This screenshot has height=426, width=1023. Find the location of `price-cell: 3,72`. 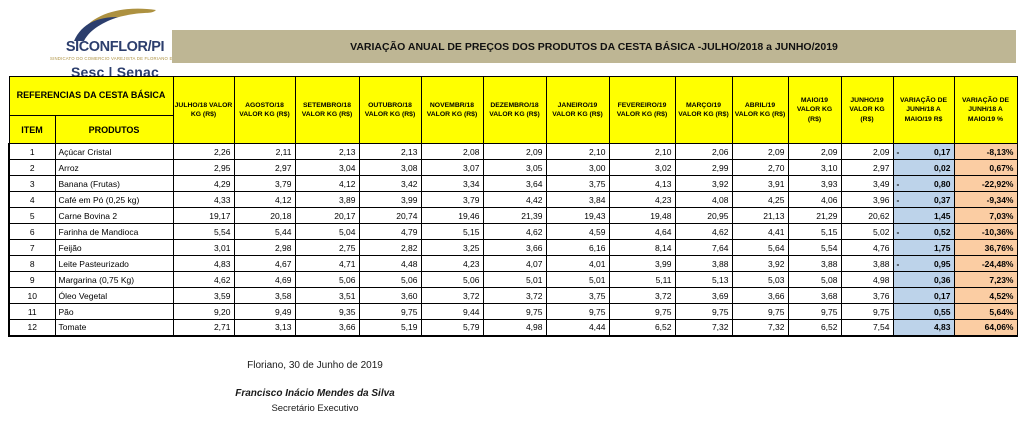

price-cell: 3,72 is located at coordinates (642, 295).